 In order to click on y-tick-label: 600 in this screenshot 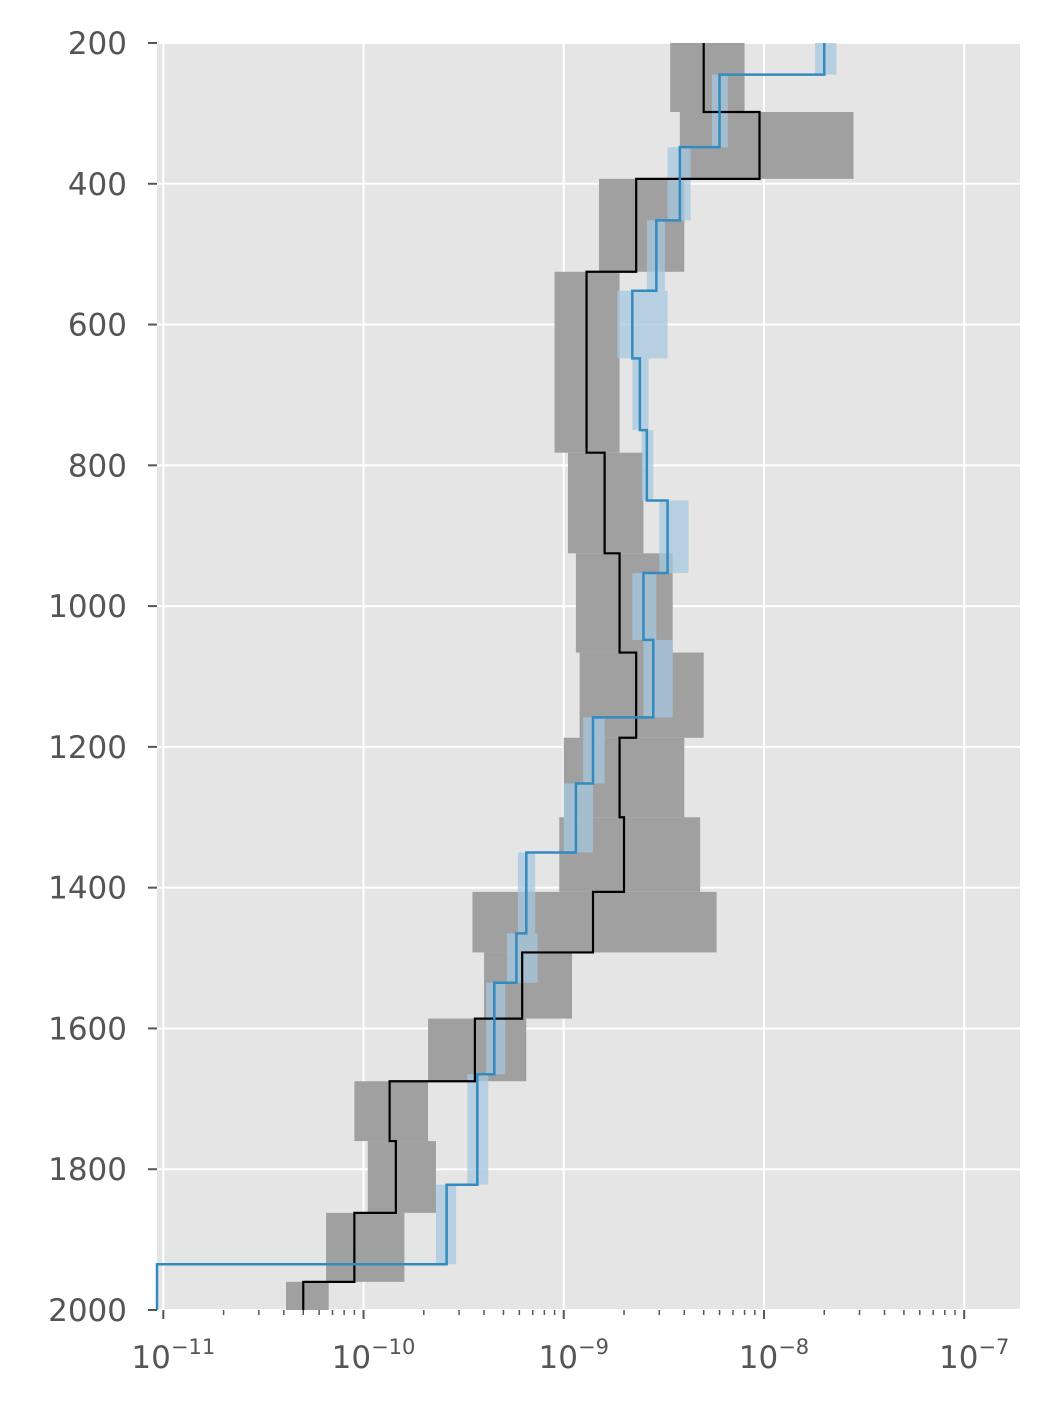, I will do `click(97, 326)`.